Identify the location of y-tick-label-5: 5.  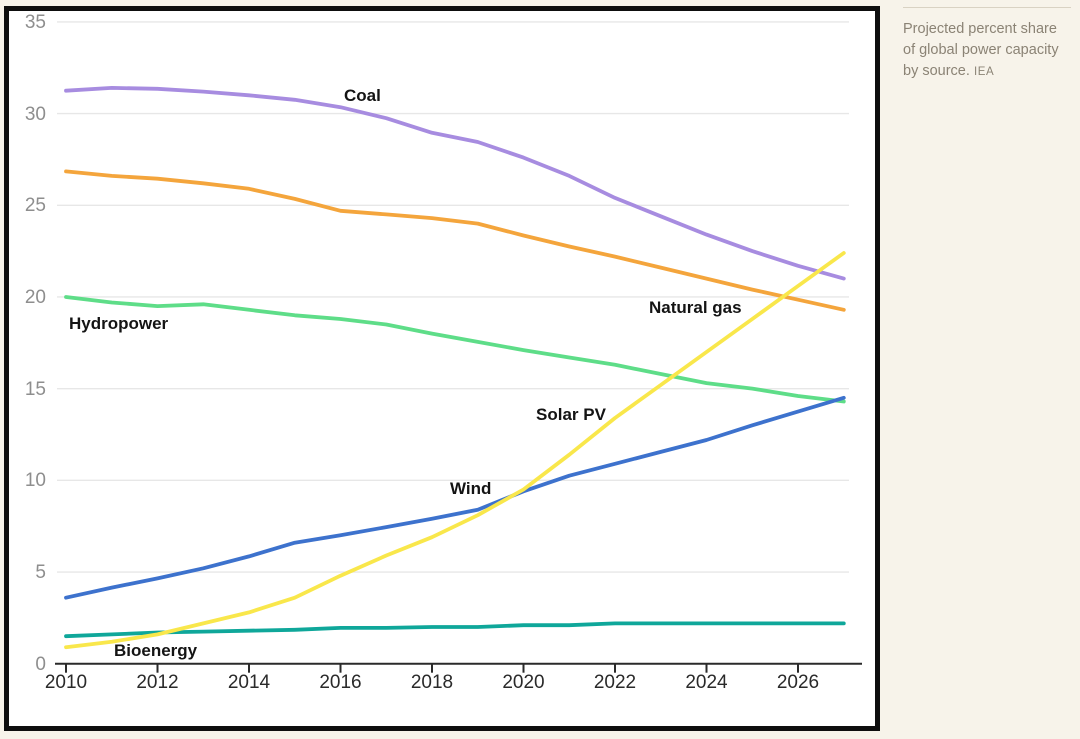
(40, 572).